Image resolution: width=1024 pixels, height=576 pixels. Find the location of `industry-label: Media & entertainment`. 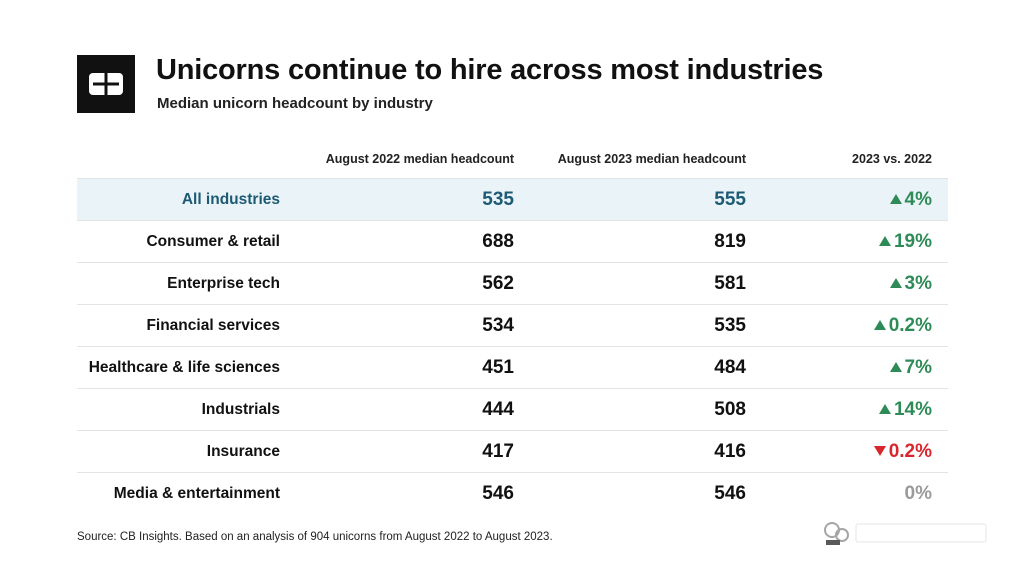

industry-label: Media & entertainment is located at coordinates (196, 493).